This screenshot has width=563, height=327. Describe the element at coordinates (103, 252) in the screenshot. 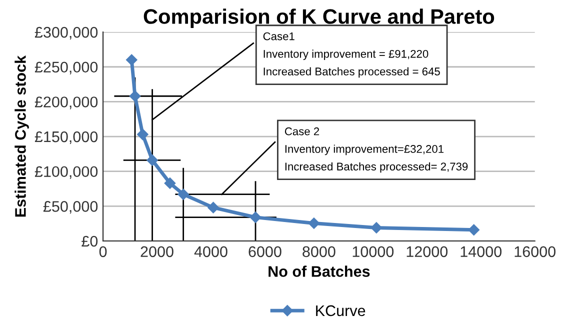

I see `x-tick-label: 0` at that location.